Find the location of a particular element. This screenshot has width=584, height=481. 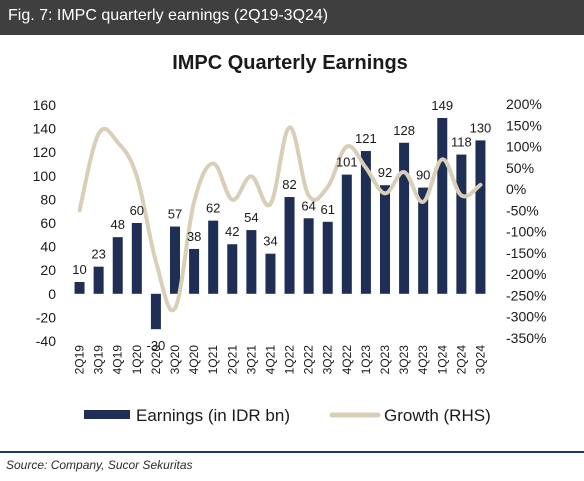

bar-data-label: 101 is located at coordinates (347, 162).